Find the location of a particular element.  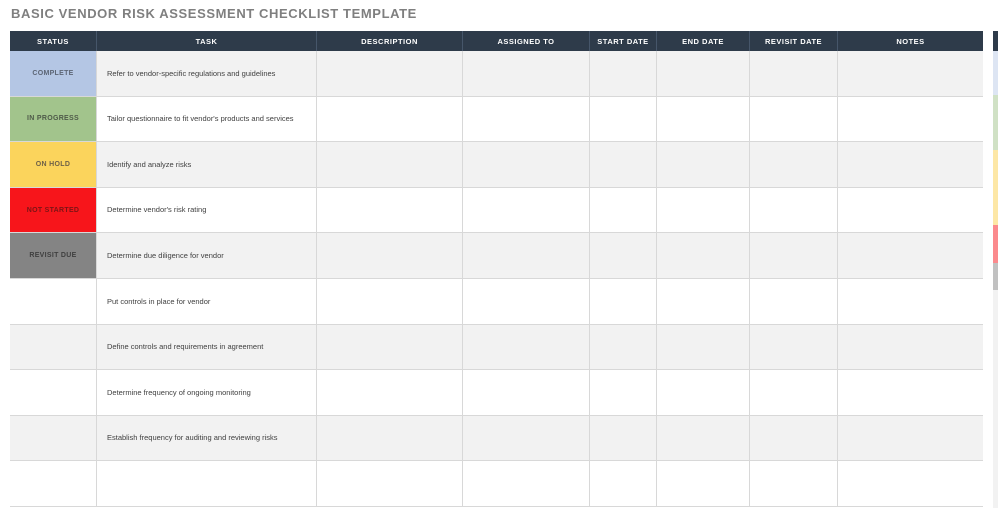

table-row: ON HOLD Identify and analyze risks is located at coordinates (496, 165).